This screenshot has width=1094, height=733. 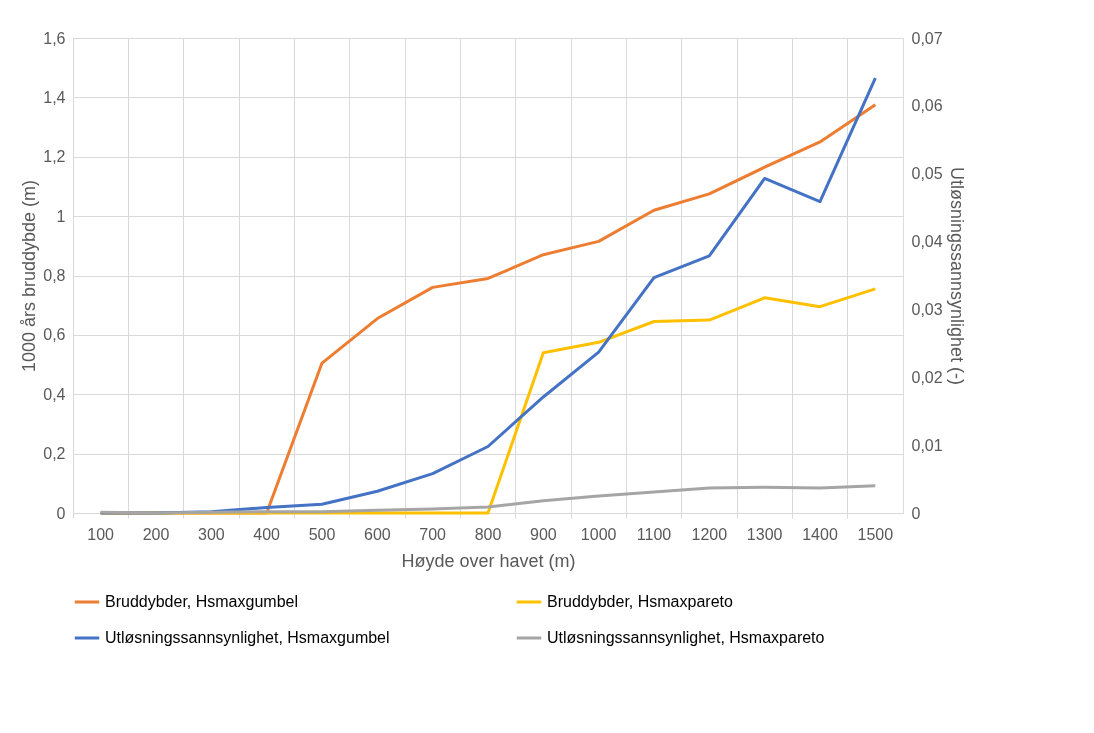 I want to click on x-tick-label: 800, so click(x=488, y=534).